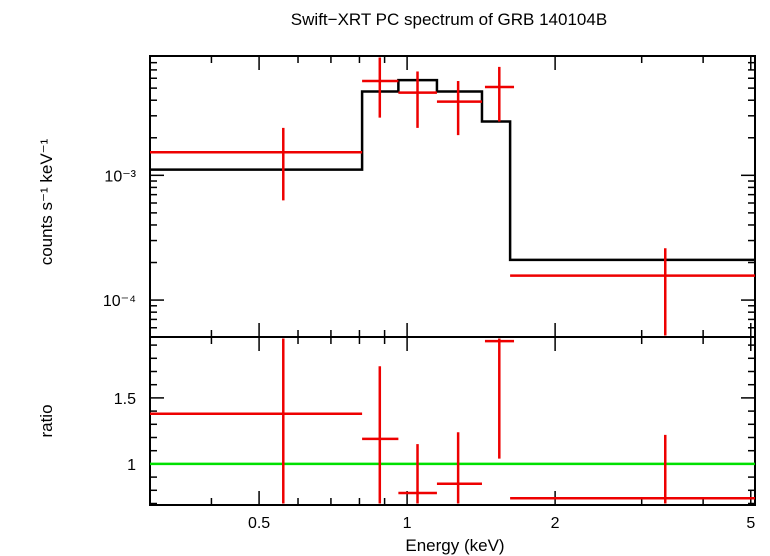  I want to click on spectrum-y-tick-label: 10⁻⁴, so click(119, 301).